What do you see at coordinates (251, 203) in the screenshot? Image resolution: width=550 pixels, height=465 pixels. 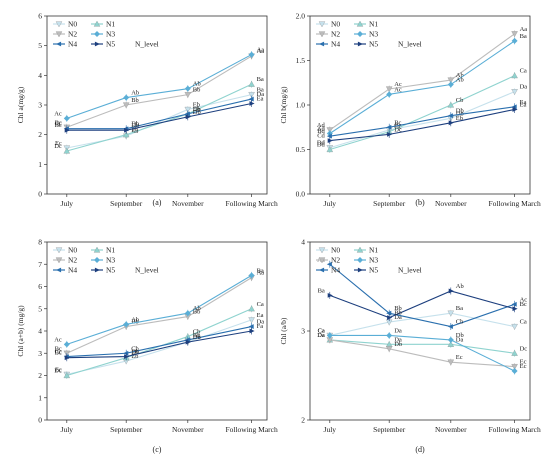 I see `x-tick-label: Following March` at bounding box center [251, 203].